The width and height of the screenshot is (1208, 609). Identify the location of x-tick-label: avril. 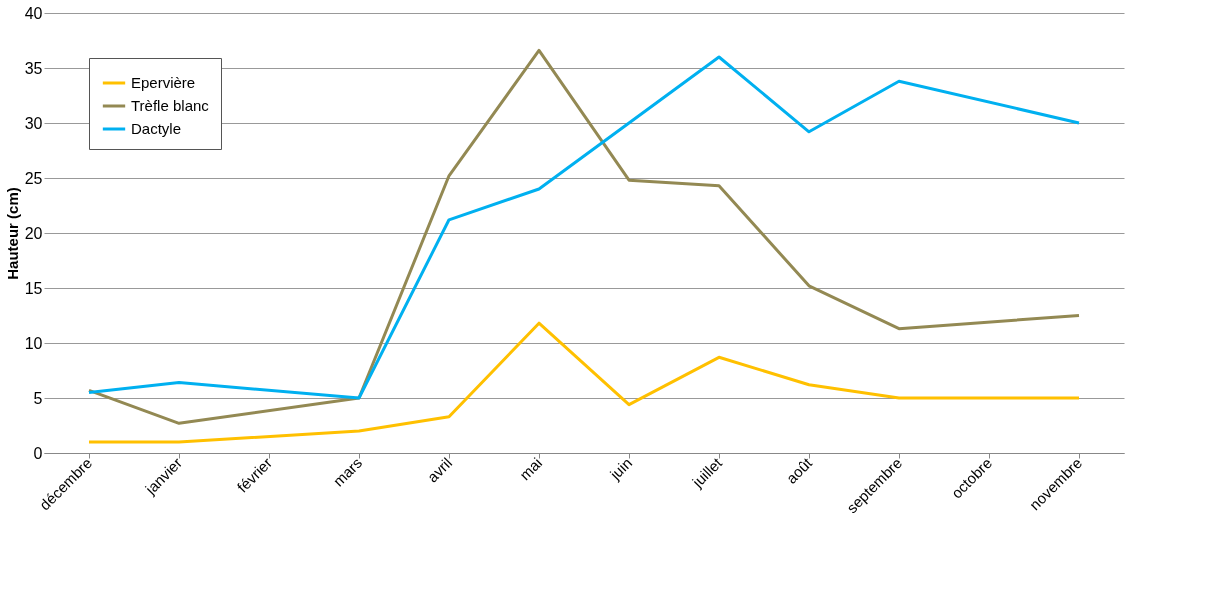
(439, 470).